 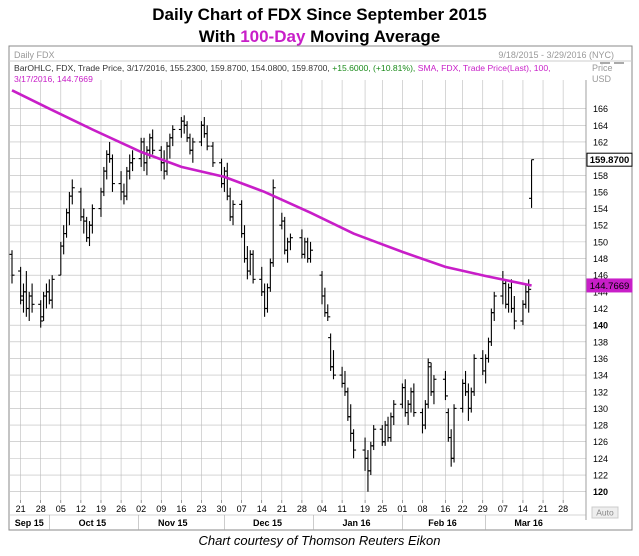 I want to click on sma-info-label: SMA, FDX, Trade Price(Last), 100,, so click(x=482, y=68).